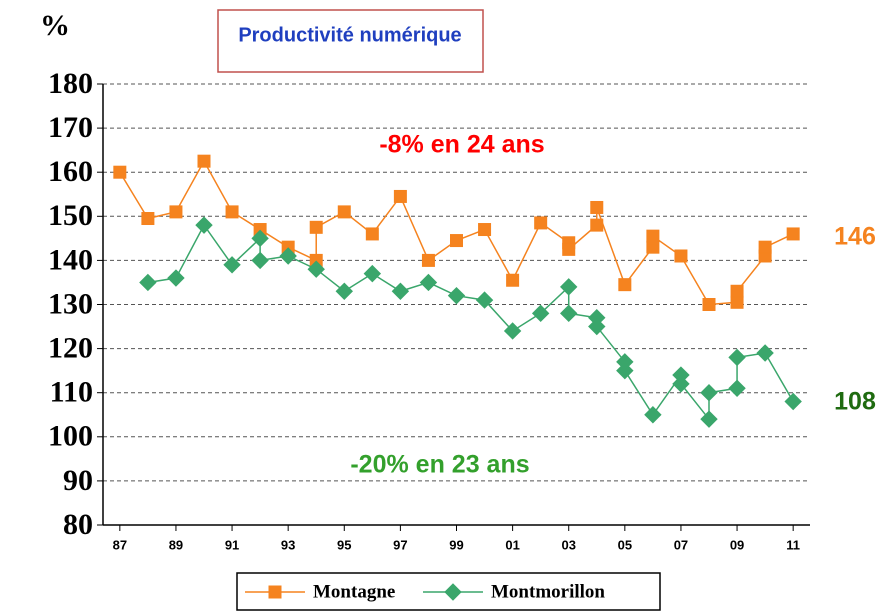 This screenshot has height=613, width=885. Describe the element at coordinates (855, 237) in the screenshot. I see `annotation: 146` at that location.